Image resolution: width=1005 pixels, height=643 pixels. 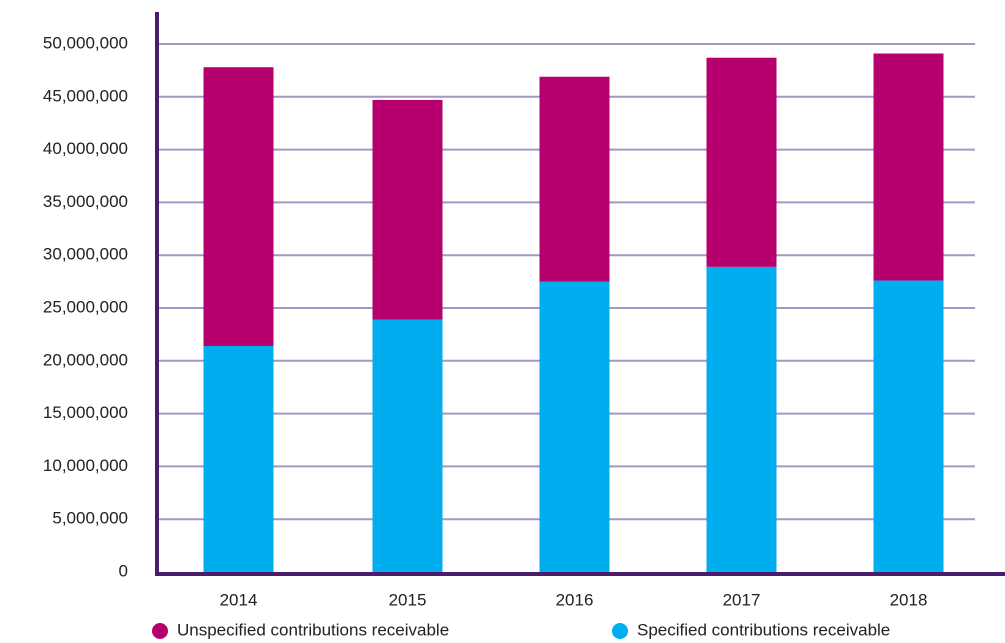 What do you see at coordinates (85, 465) in the screenshot?
I see `y-tick-label: 10,000,000` at bounding box center [85, 465].